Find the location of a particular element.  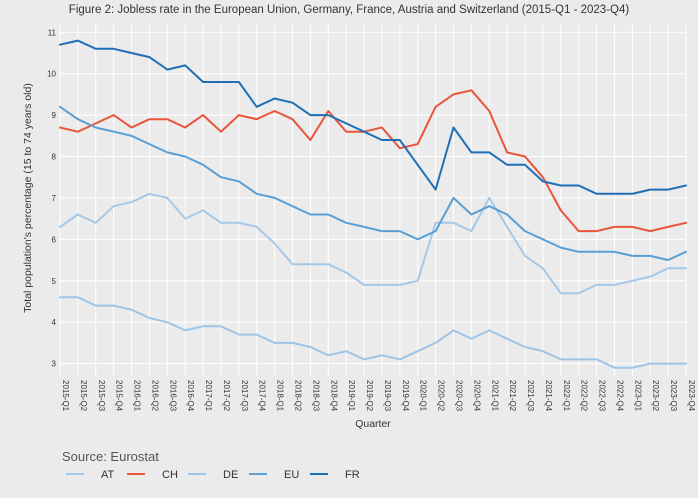

source-note: Source: Eurostat is located at coordinates (110, 456).